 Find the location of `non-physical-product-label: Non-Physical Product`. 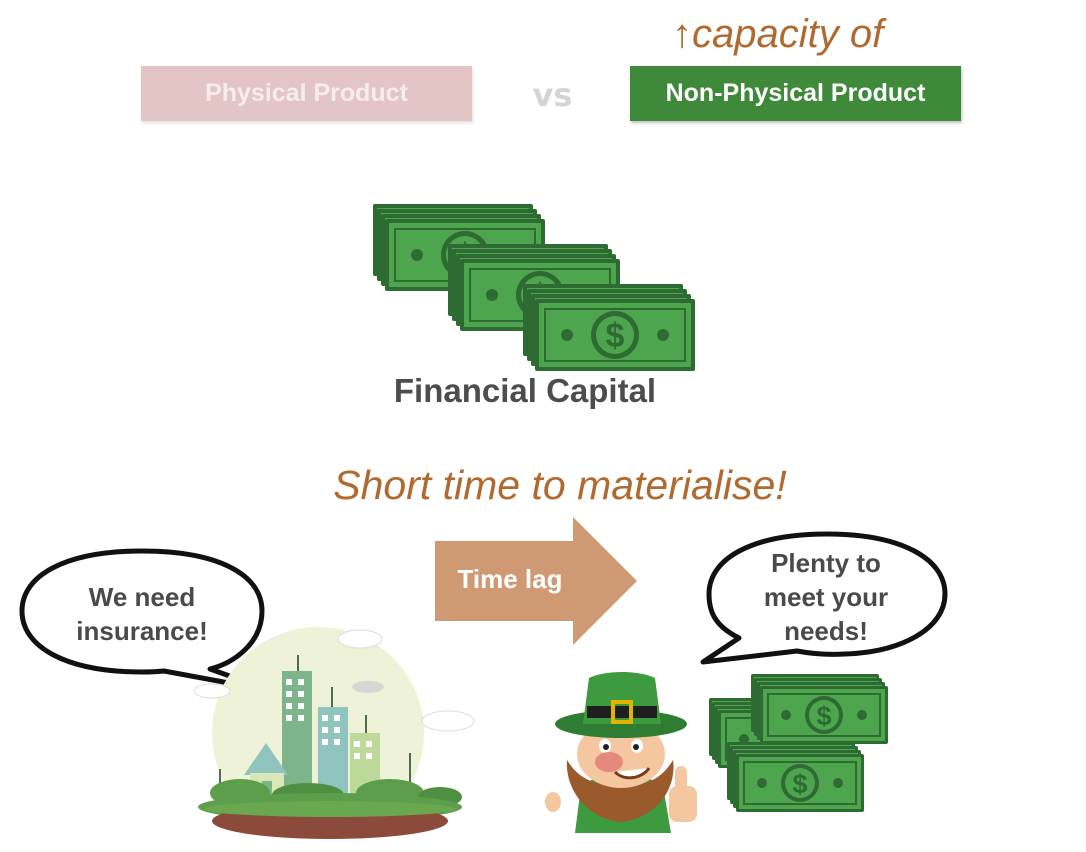

non-physical-product-label: Non-Physical Product is located at coordinates (795, 93).